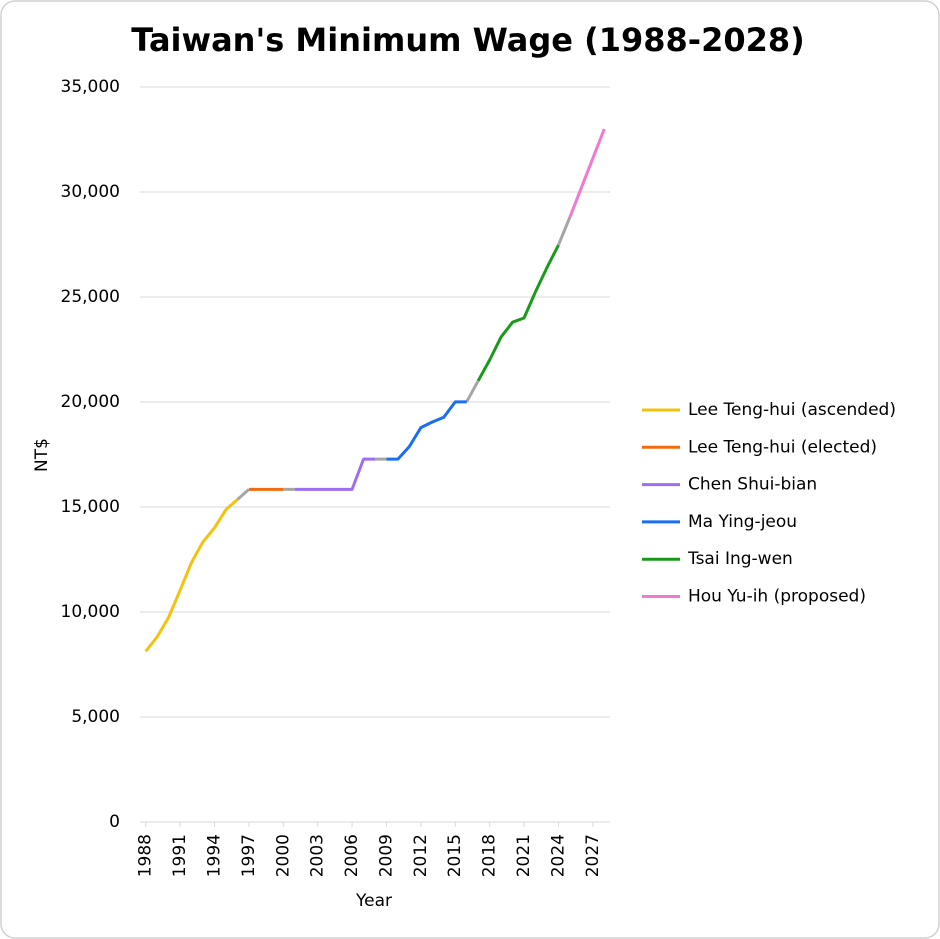 This screenshot has height=939, width=940. I want to click on legend-label: Ma Ying-jeou, so click(742, 522).